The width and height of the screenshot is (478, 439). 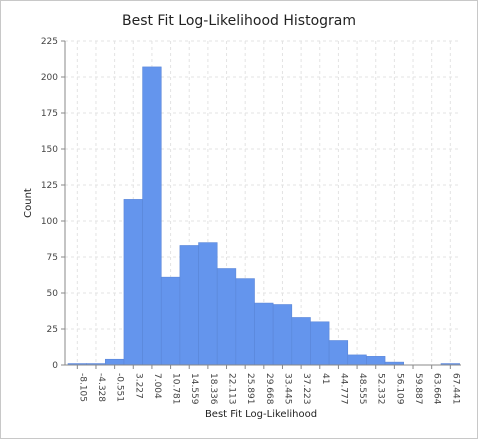 What do you see at coordinates (53, 294) in the screenshot?
I see `y-tick-label: 50` at bounding box center [53, 294].